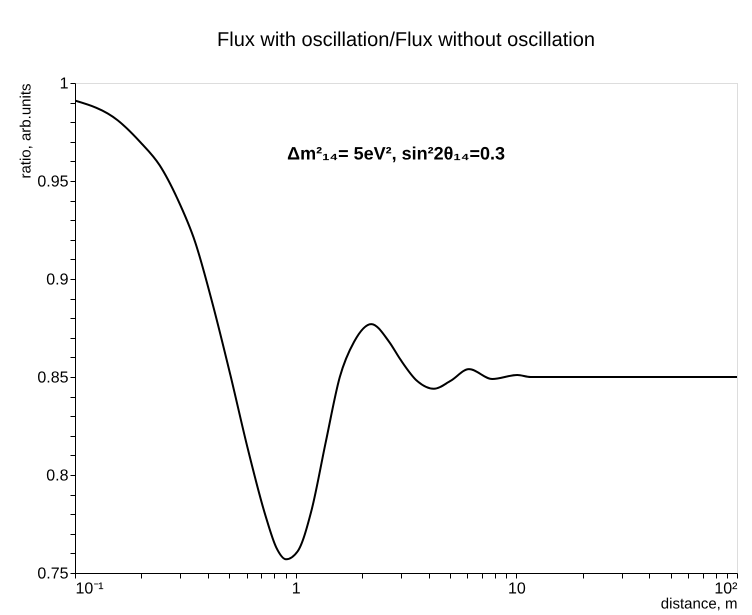  I want to click on annotation: Δm²₁₄= 5eV², sin²2θ₁₄=0.3, so click(396, 154).